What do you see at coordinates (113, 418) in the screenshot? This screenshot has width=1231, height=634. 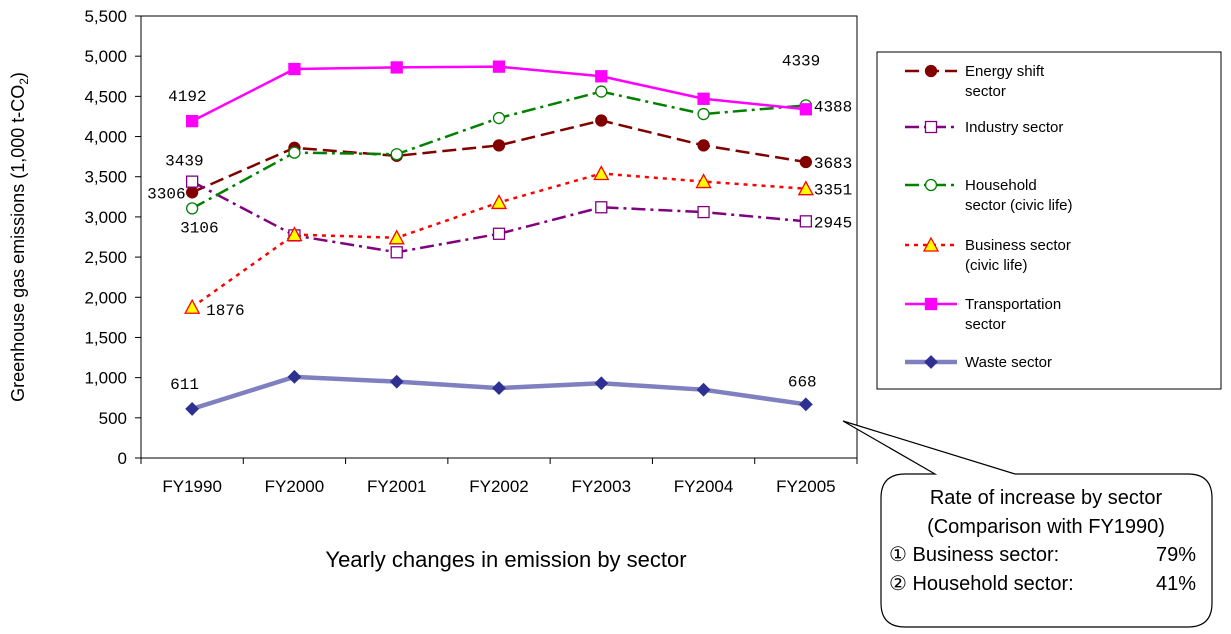 I see `y-tick-label: 500` at bounding box center [113, 418].